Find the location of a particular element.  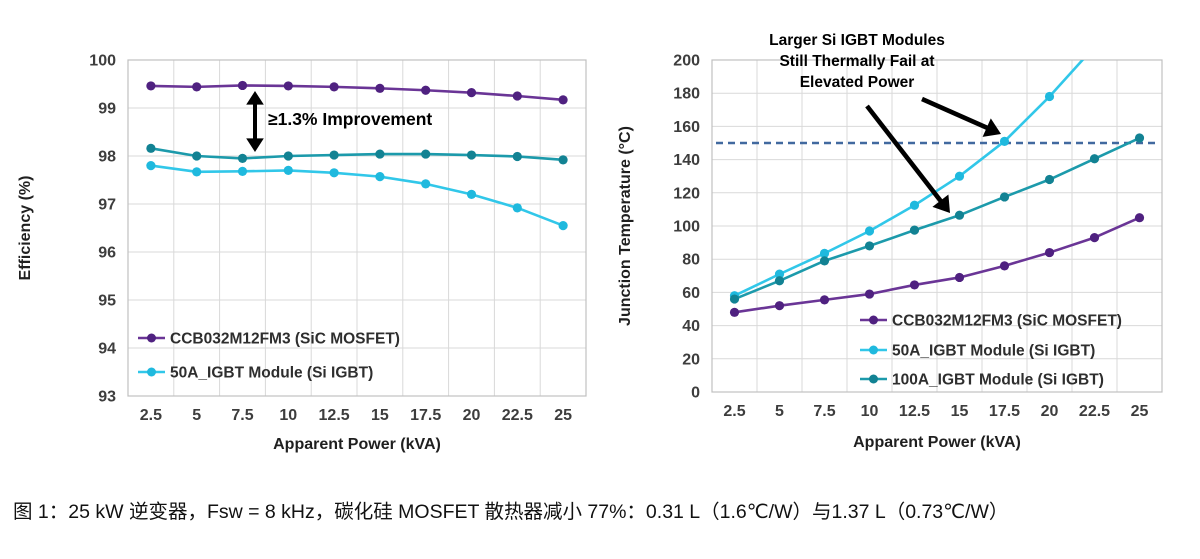

y-tick-label: 96 is located at coordinates (107, 253).